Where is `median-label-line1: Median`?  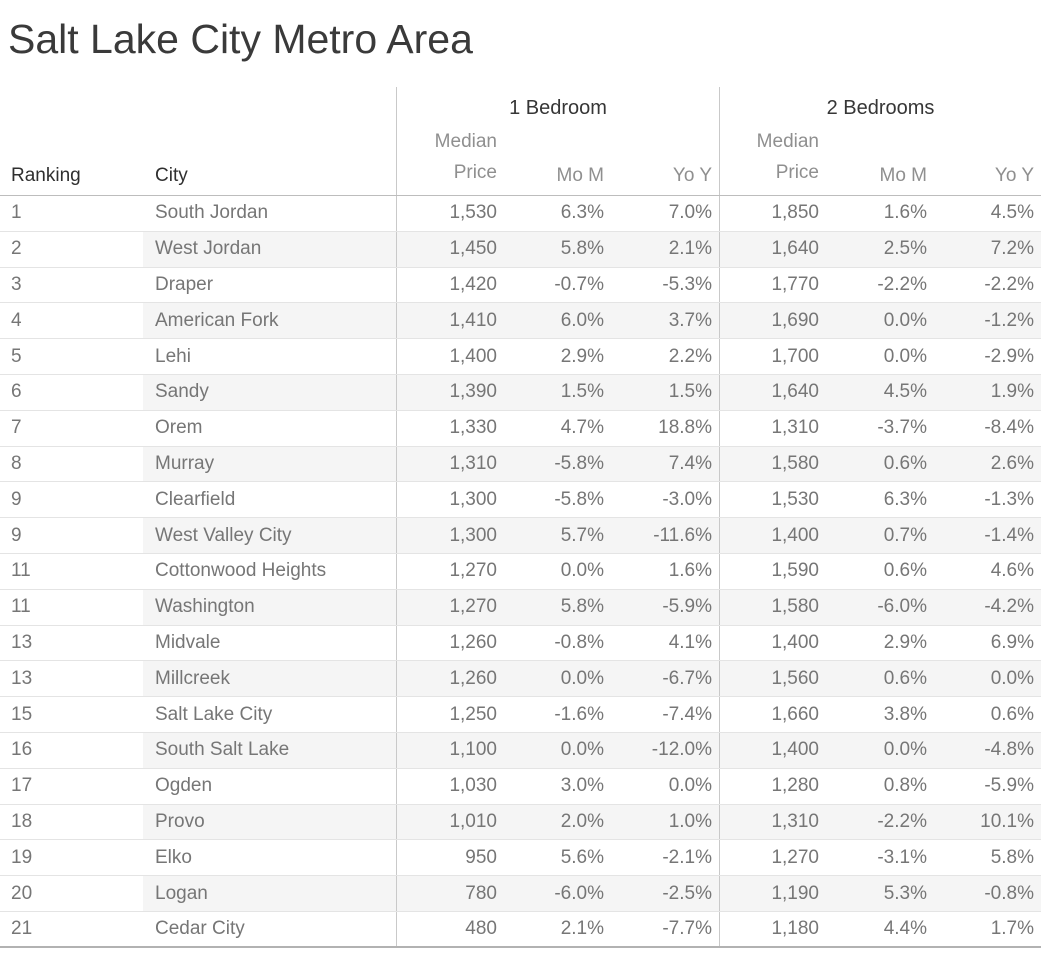
median-label-line1: Median is located at coordinates (787, 141).